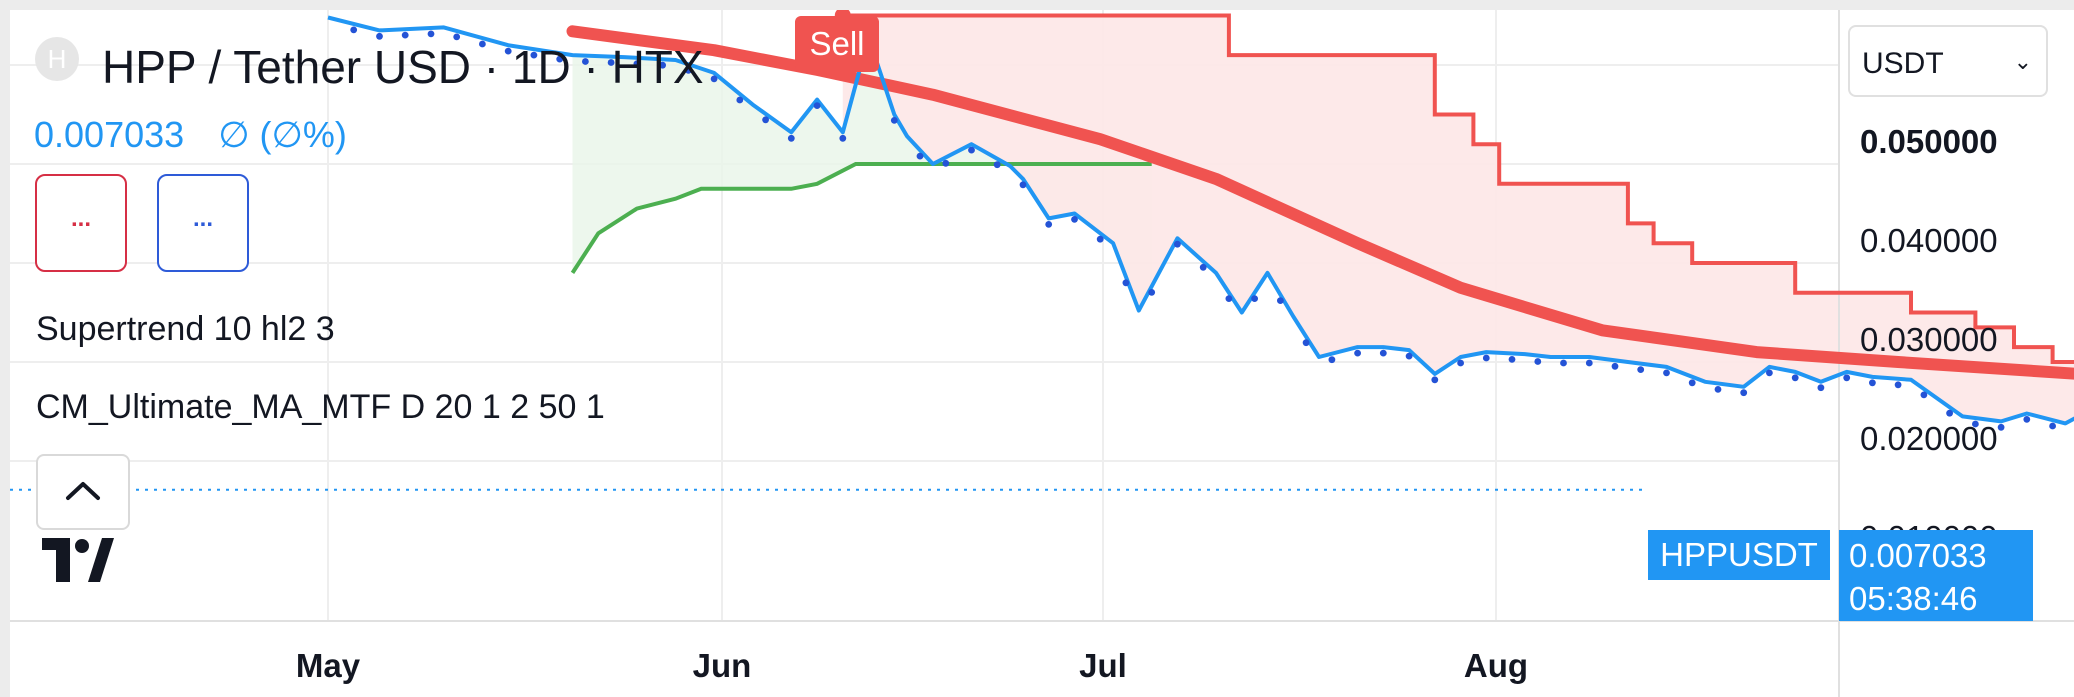  I want to click on symbol-logo: H, so click(57, 59).